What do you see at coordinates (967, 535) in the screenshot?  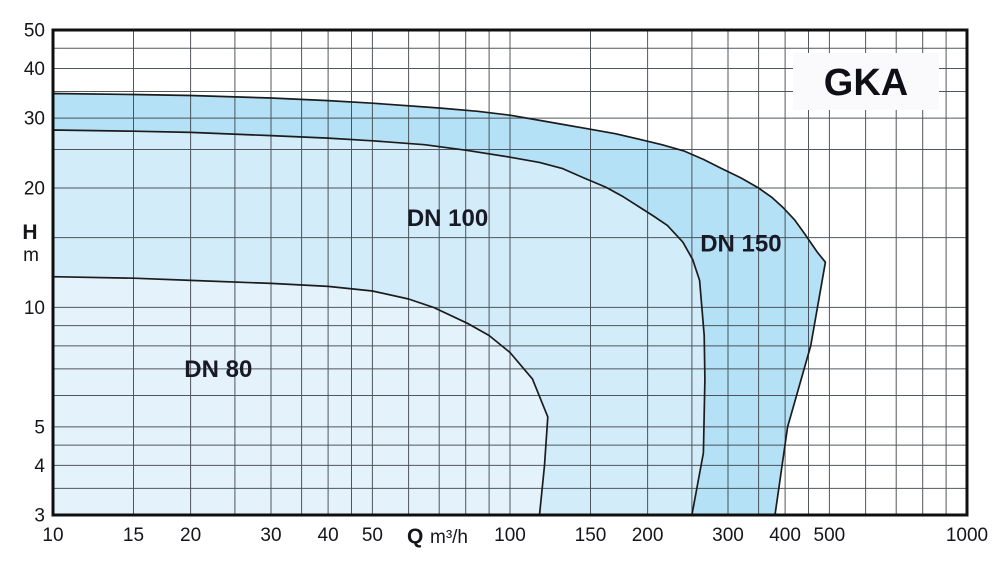 I see `x-tick-label: 1000` at bounding box center [967, 535].